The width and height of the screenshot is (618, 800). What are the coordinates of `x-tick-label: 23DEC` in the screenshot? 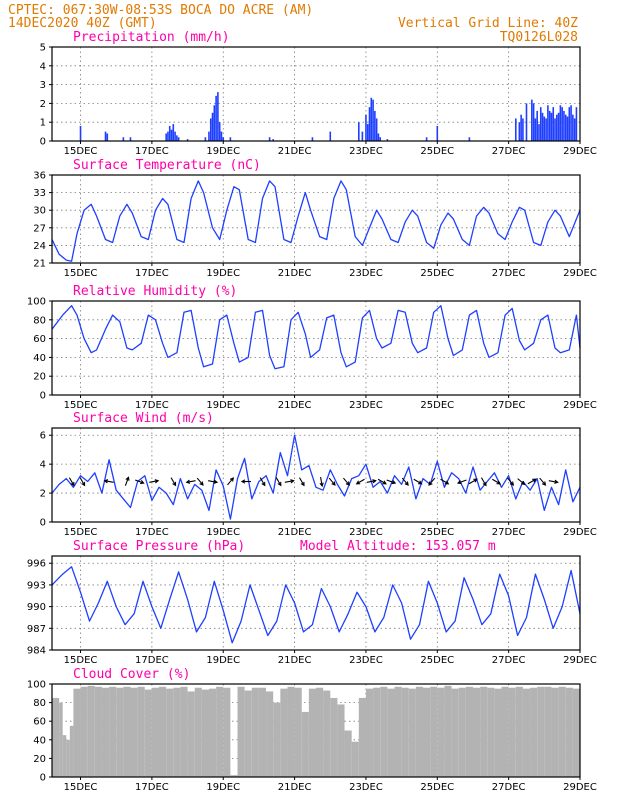 It's located at (366, 660).